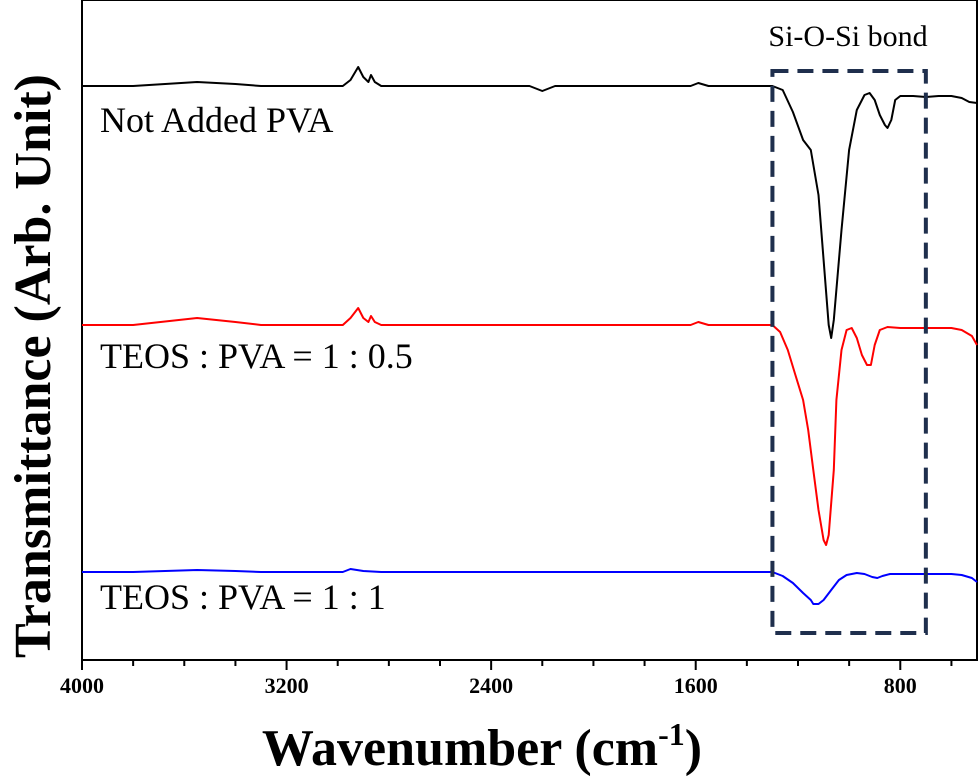 Image resolution: width=979 pixels, height=780 pixels. What do you see at coordinates (847, 36) in the screenshot?
I see `si-o-si-annotation-label: Si-O-Si bond` at bounding box center [847, 36].